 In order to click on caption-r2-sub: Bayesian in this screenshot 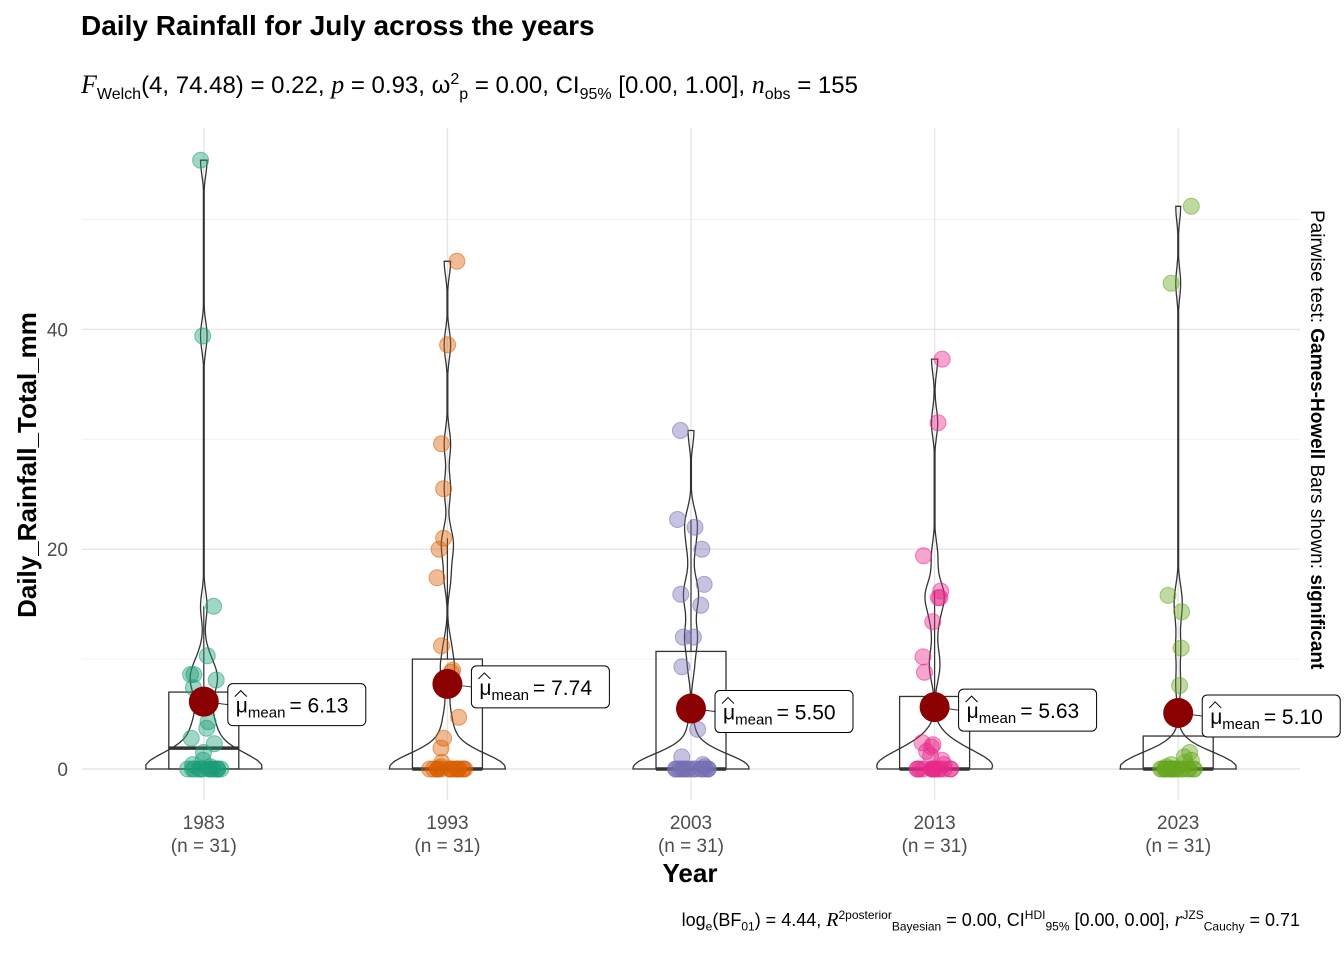, I will do `click(916, 926)`.